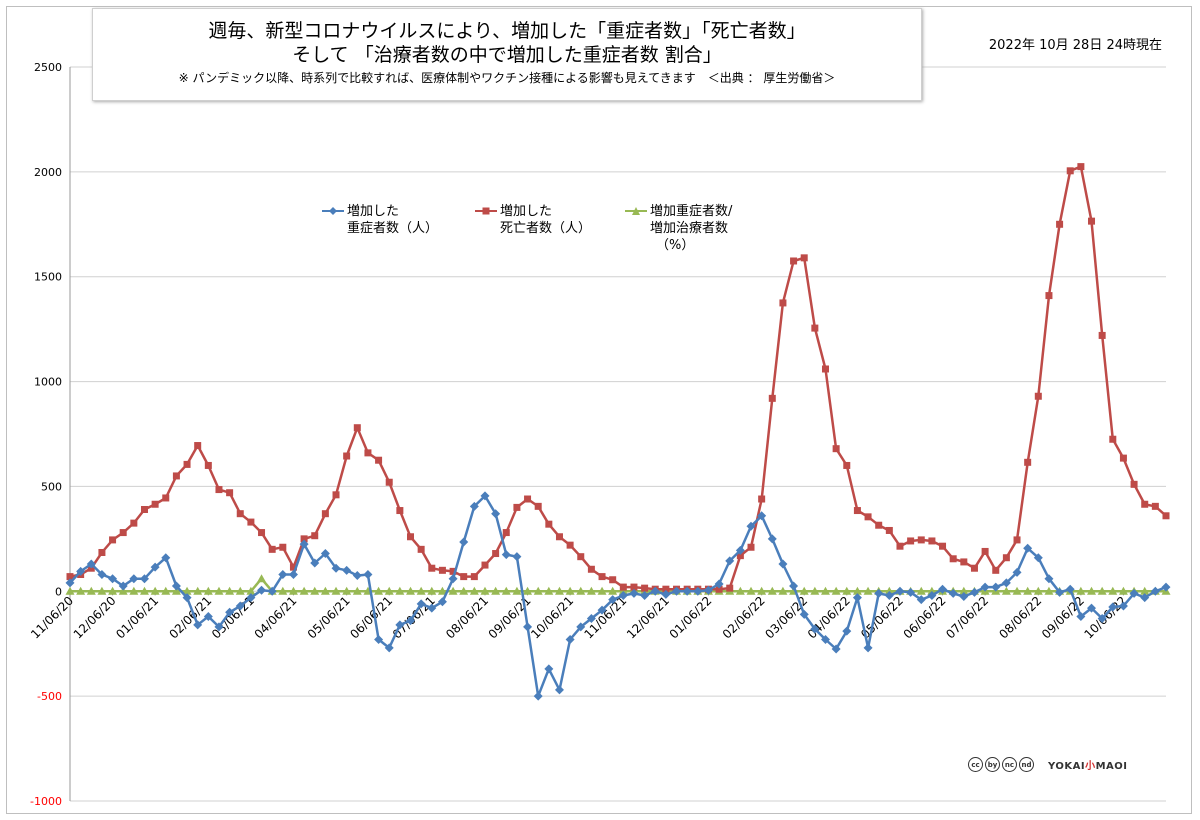 Image resolution: width=1200 pixels, height=820 pixels. I want to click on credits: cc by nc nd YOKAI小MAOI, so click(1048, 764).